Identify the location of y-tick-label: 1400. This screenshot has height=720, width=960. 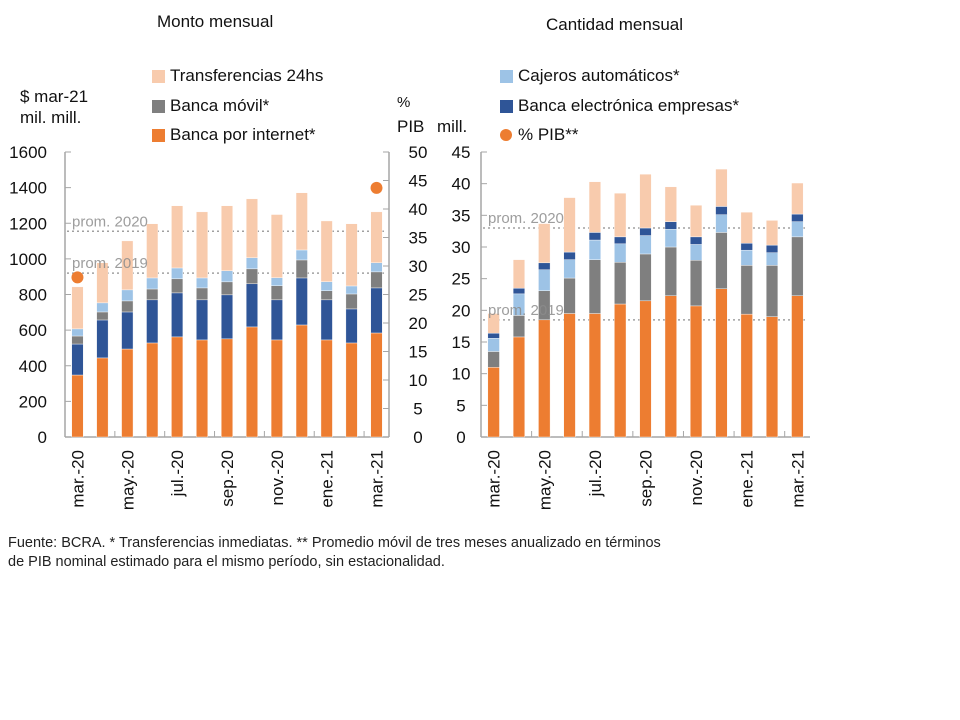
(28, 188).